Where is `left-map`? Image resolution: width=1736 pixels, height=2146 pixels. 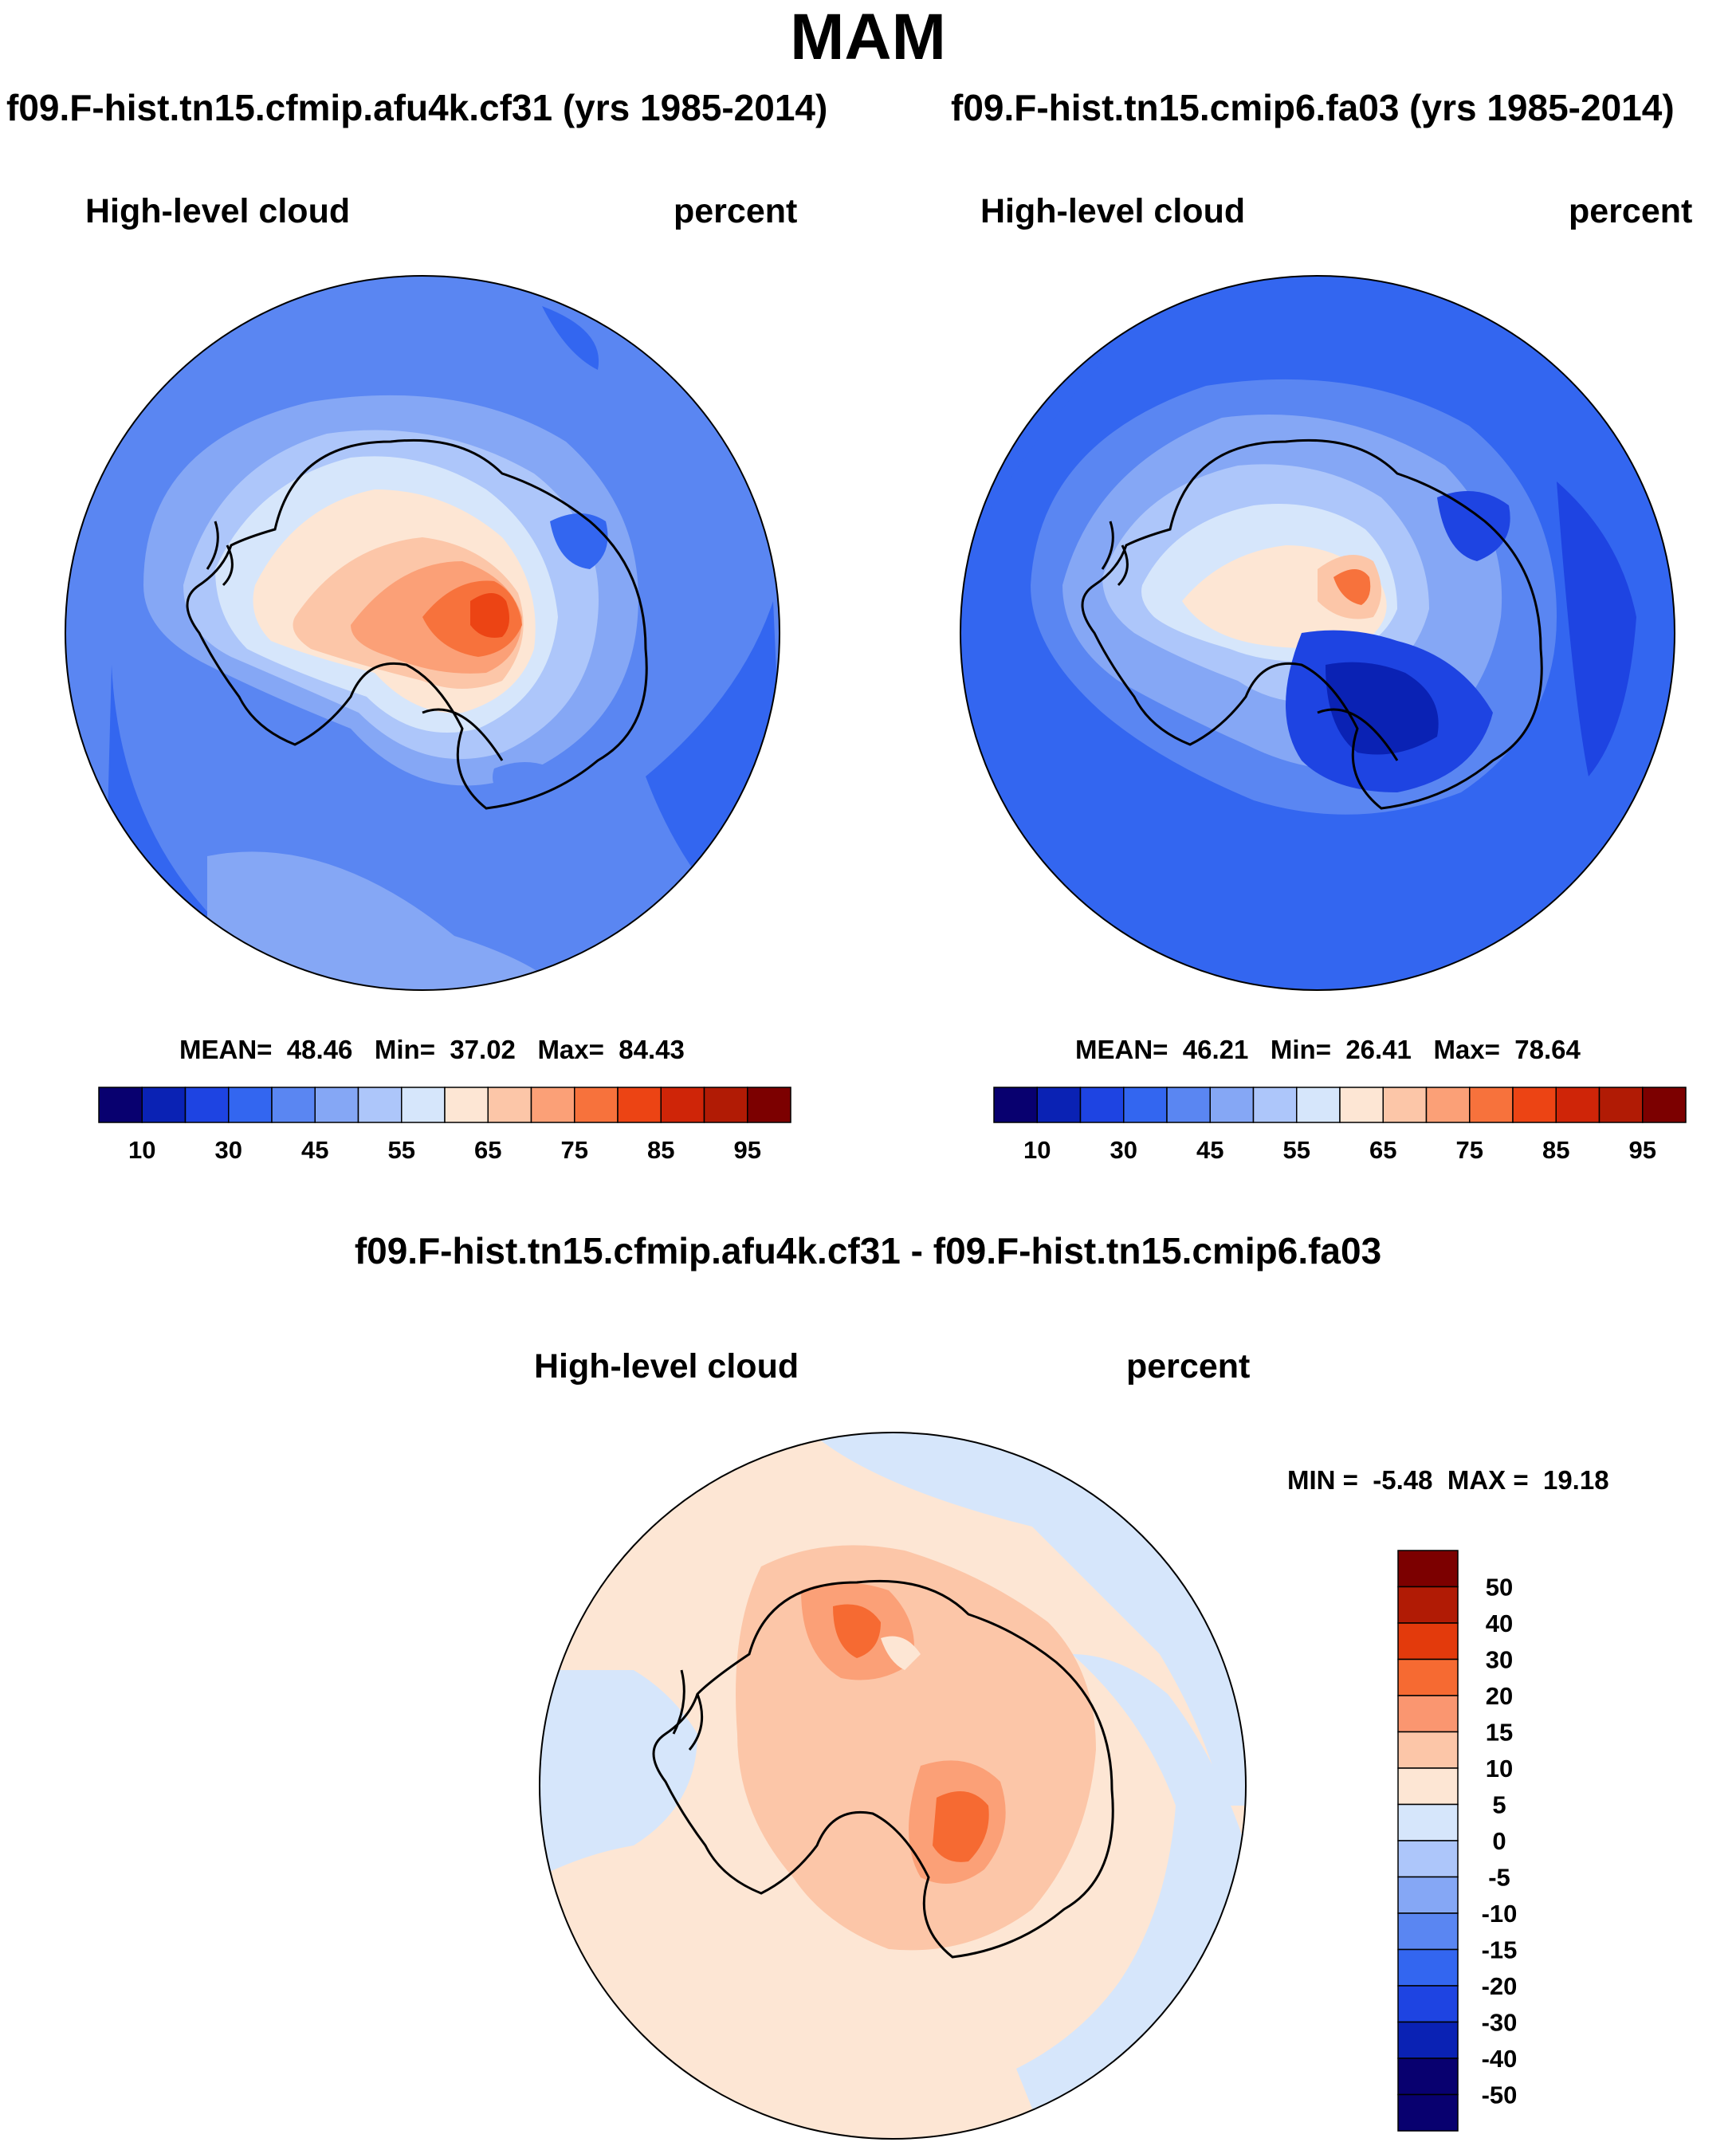 left-map is located at coordinates (422, 633).